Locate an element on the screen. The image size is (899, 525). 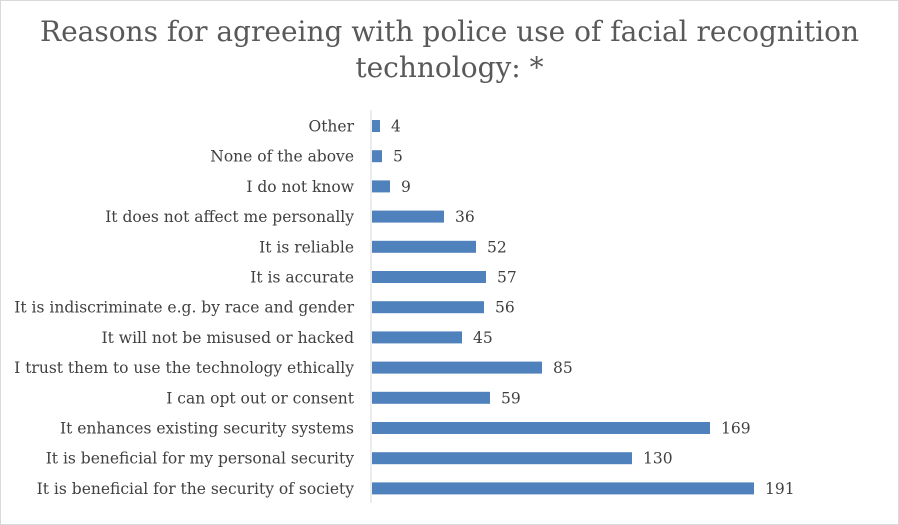
category-label: I can opt out or consent is located at coordinates (260, 398).